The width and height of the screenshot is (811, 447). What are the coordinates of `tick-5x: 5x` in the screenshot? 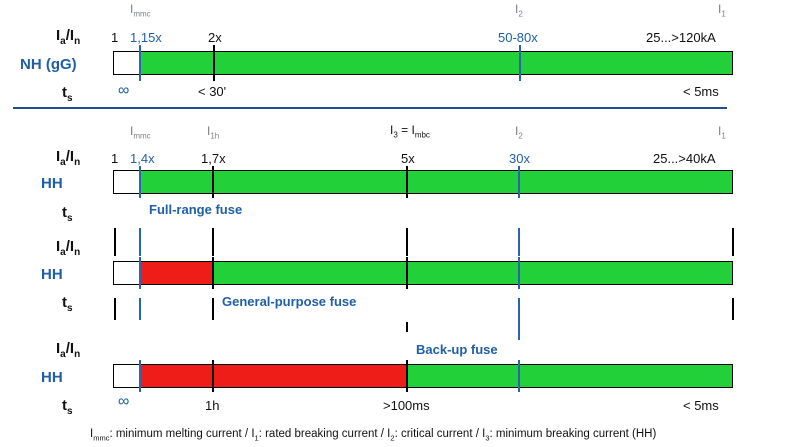 It's located at (408, 158).